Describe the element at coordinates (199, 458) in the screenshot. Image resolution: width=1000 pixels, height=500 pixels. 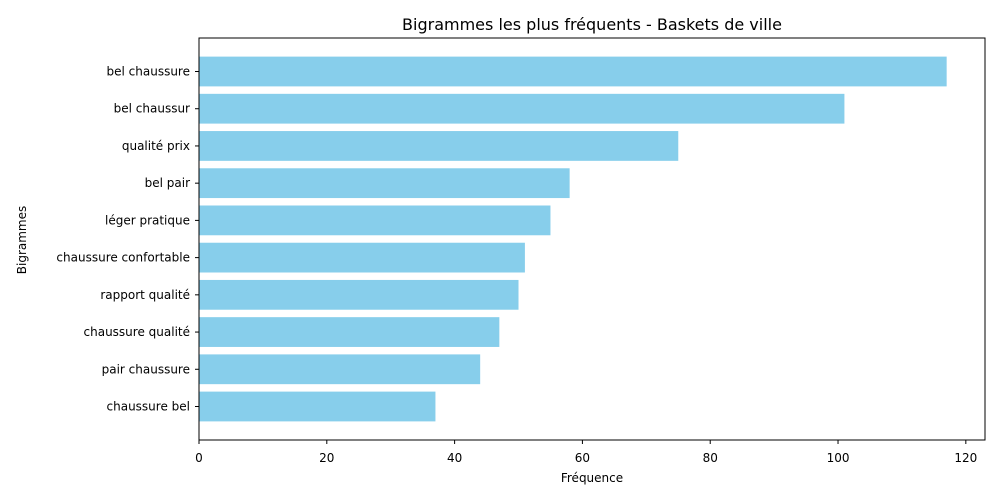
I see `x-tick-label: 0` at that location.